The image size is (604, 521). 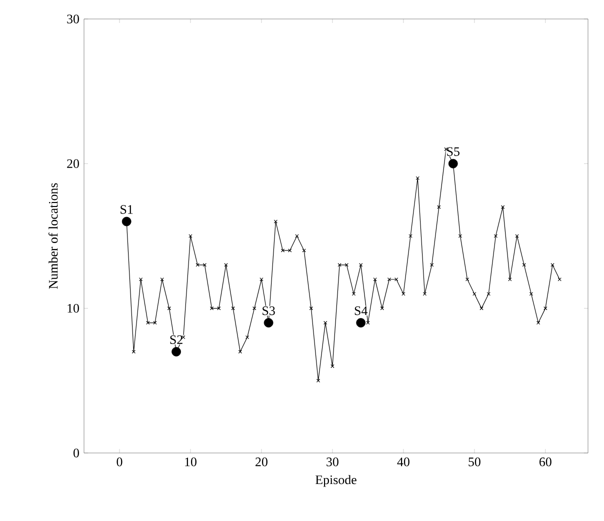 I want to click on y-tick-label: 10, so click(x=73, y=308).